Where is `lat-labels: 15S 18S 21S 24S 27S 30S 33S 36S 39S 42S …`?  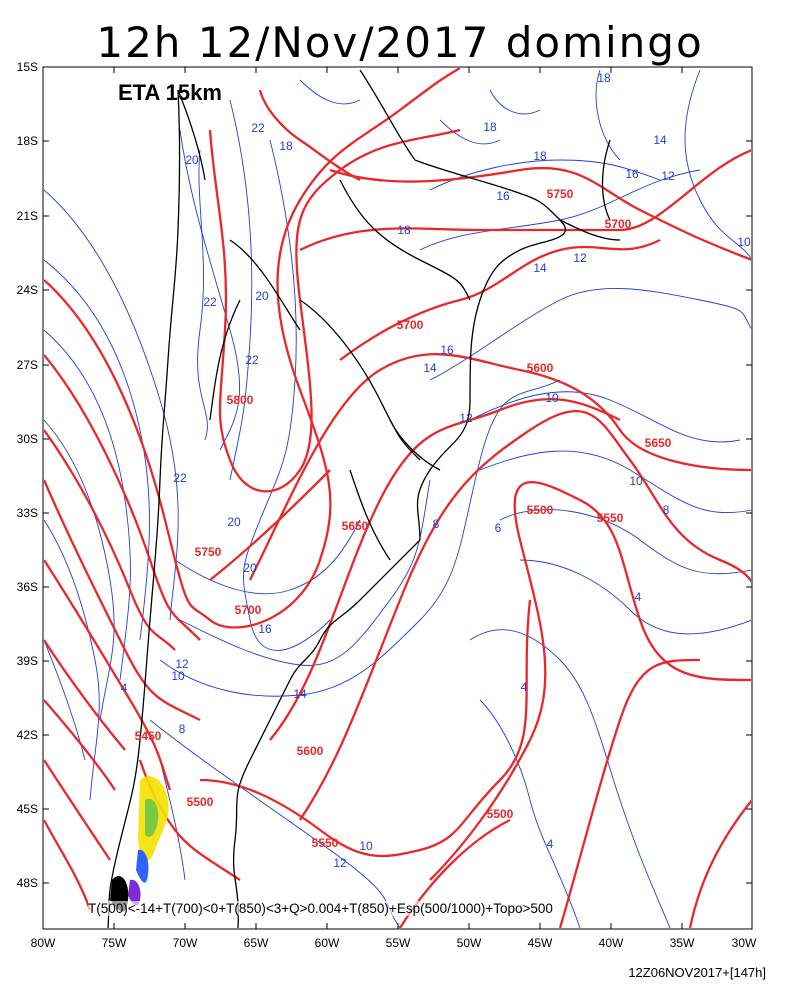
lat-labels: 15S 18S 21S 24S 27S 30S 33S 36S 39S 42S … is located at coordinates (27, 475).